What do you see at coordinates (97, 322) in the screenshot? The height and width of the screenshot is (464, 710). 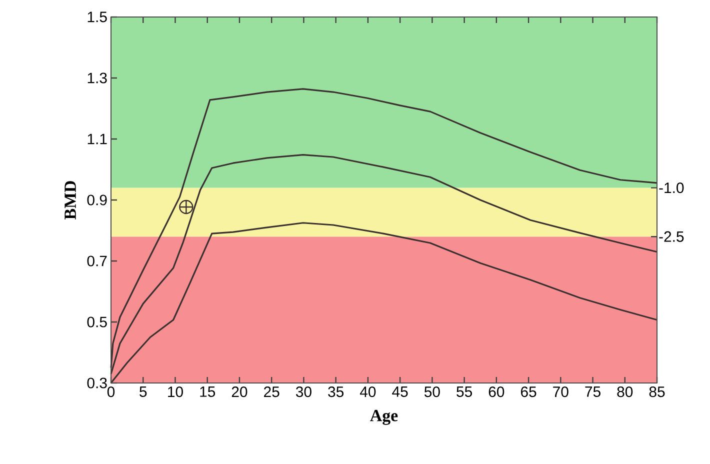 I see `y-tick-label: 0.5` at bounding box center [97, 322].